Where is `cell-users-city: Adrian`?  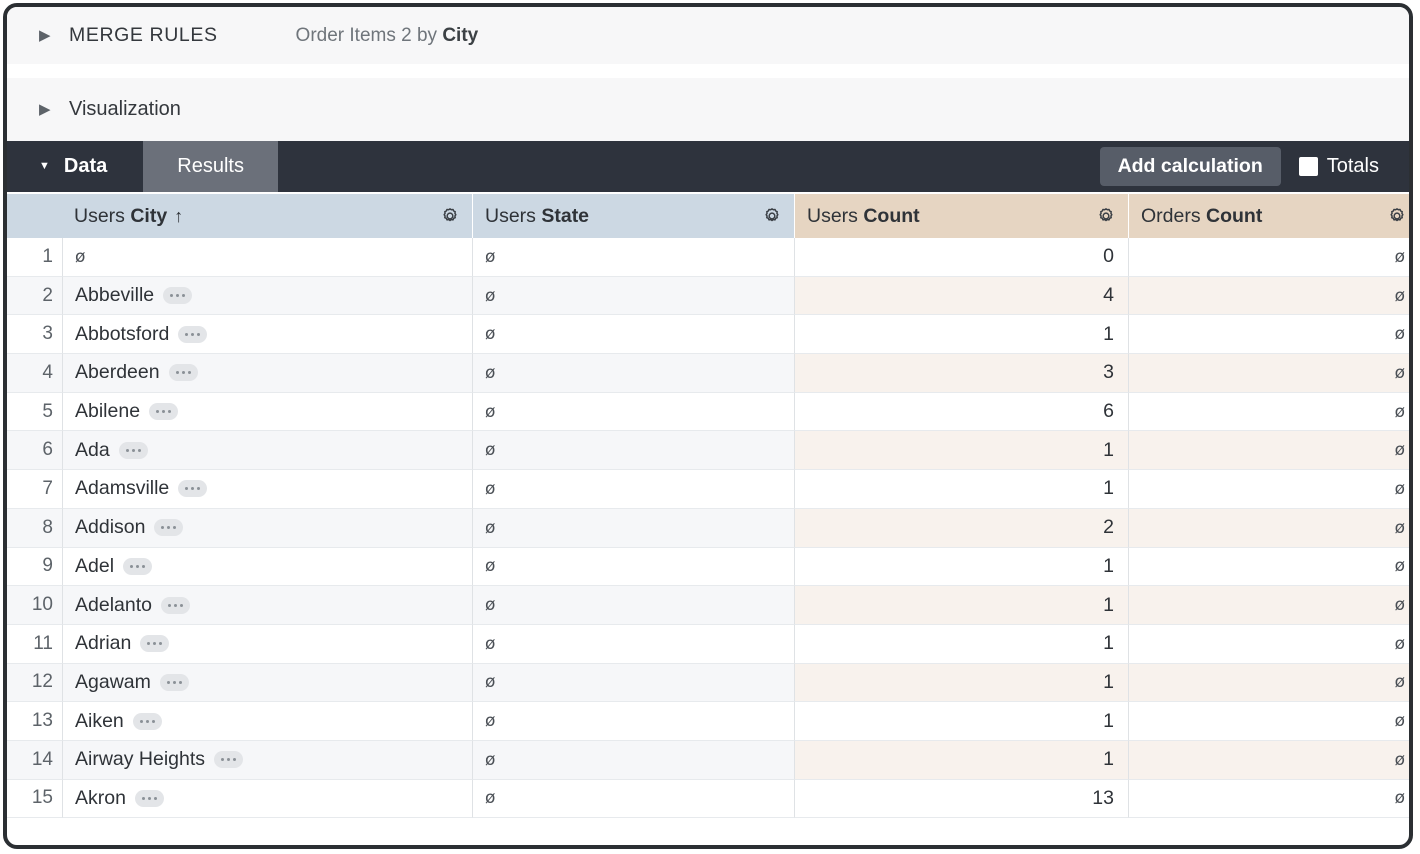 cell-users-city: Adrian is located at coordinates (267, 644).